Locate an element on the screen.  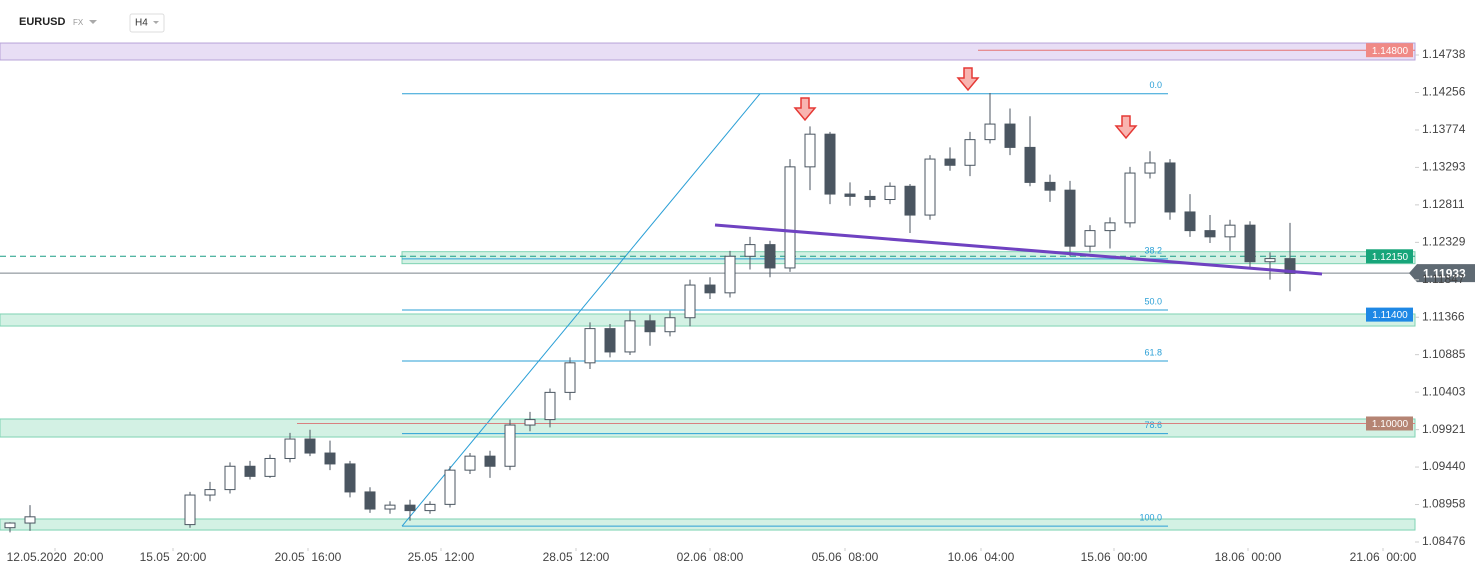
y-tick-label: 1.12329 is located at coordinates (1444, 242).